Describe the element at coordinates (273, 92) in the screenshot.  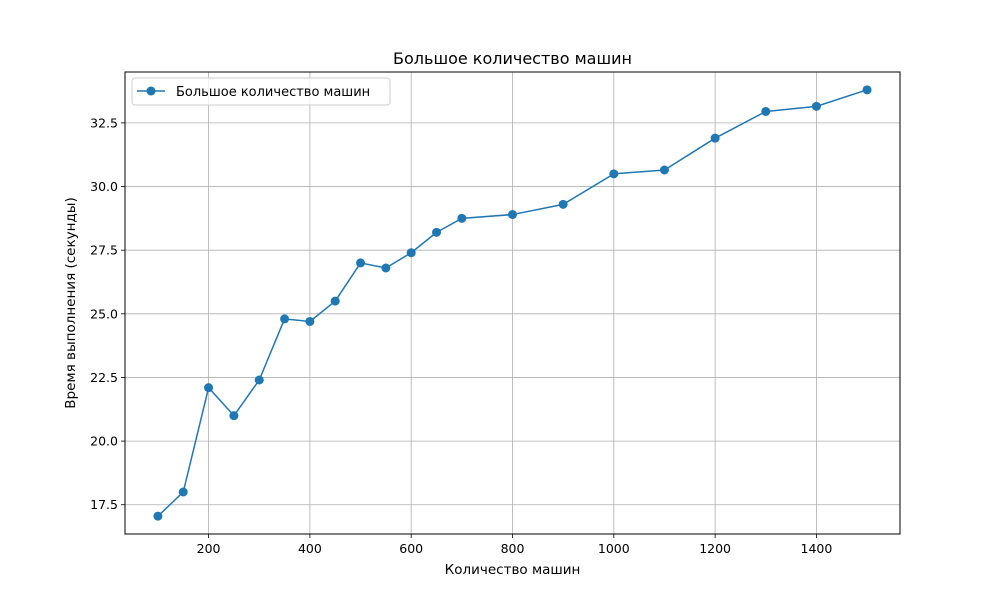
I see `legend-label: Большое количество машин` at that location.